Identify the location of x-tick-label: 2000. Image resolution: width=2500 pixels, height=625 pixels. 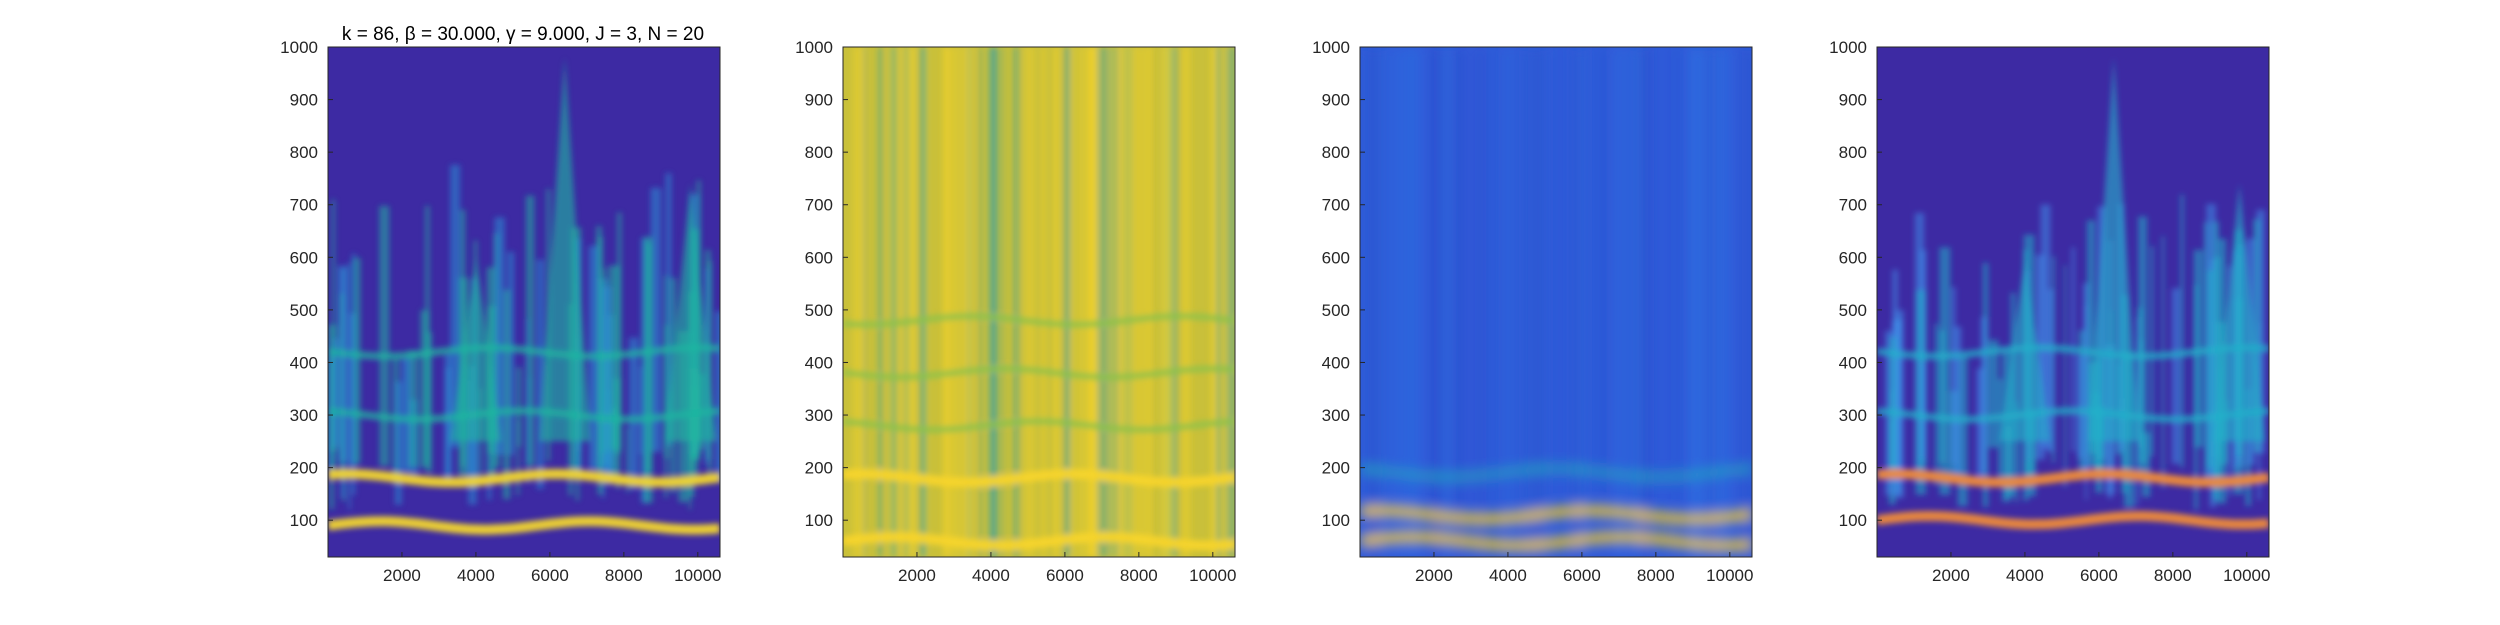
(402, 575).